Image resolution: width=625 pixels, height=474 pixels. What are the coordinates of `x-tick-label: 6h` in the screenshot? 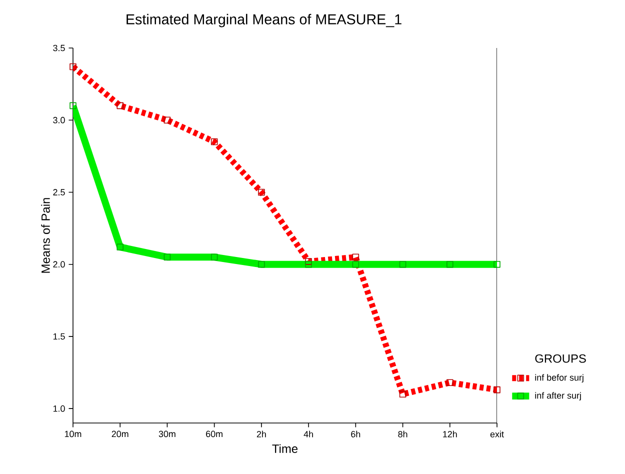 It's located at (355, 434).